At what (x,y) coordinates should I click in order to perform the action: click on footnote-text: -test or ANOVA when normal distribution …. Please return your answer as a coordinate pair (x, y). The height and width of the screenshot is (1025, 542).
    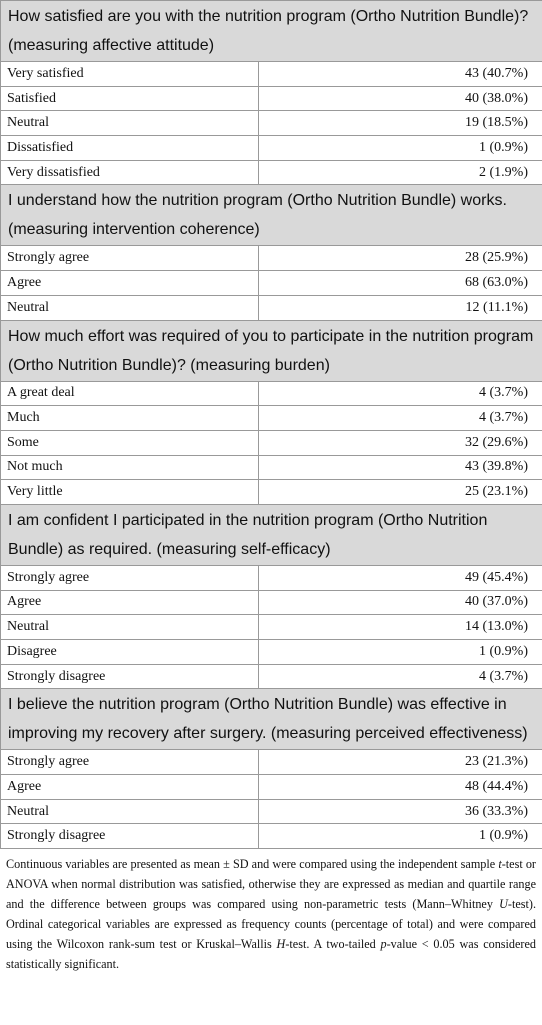
    Looking at the image, I should click on (271, 884).